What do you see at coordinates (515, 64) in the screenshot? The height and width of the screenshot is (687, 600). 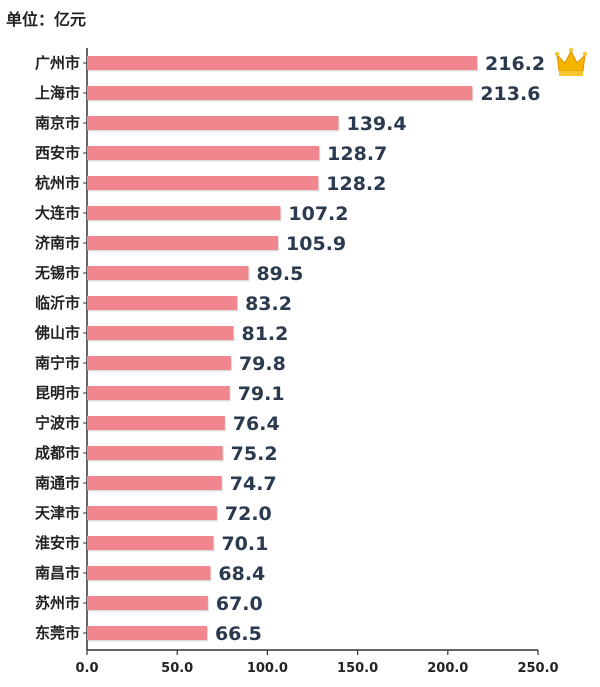 I see `value-label: 216.2` at bounding box center [515, 64].